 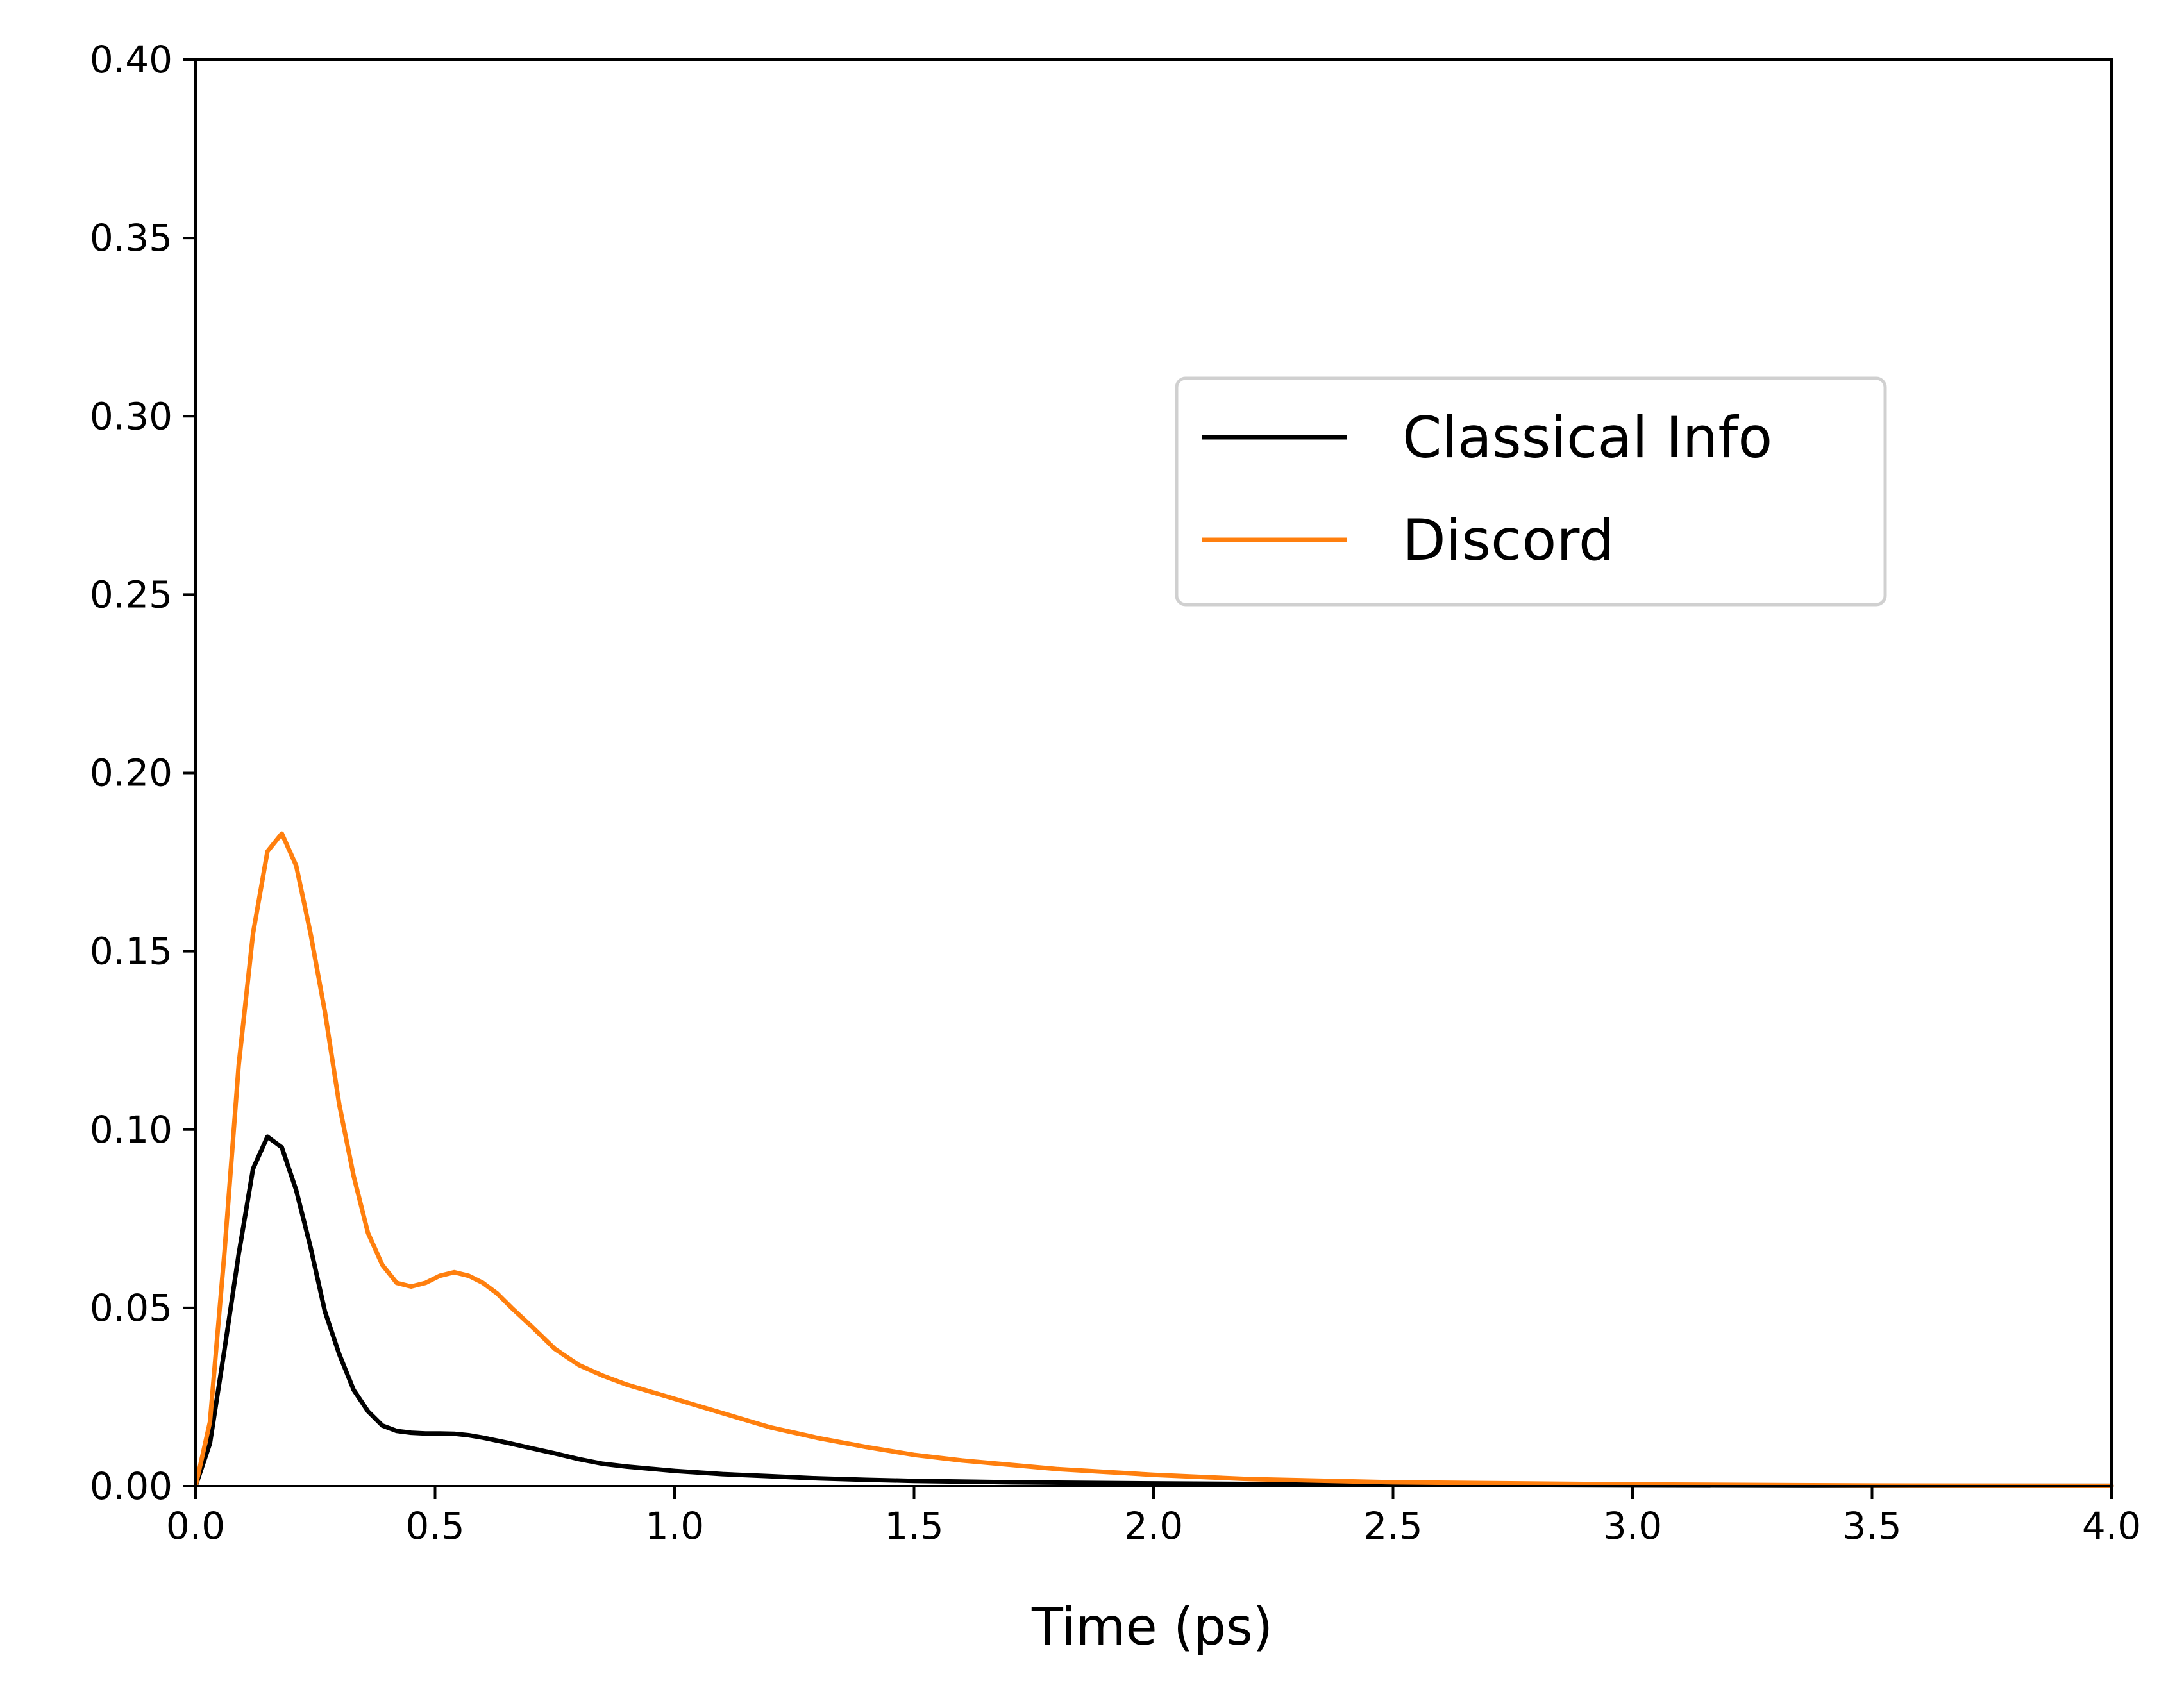 What do you see at coordinates (131, 1486) in the screenshot?
I see `y-tick-label: 0.00` at bounding box center [131, 1486].